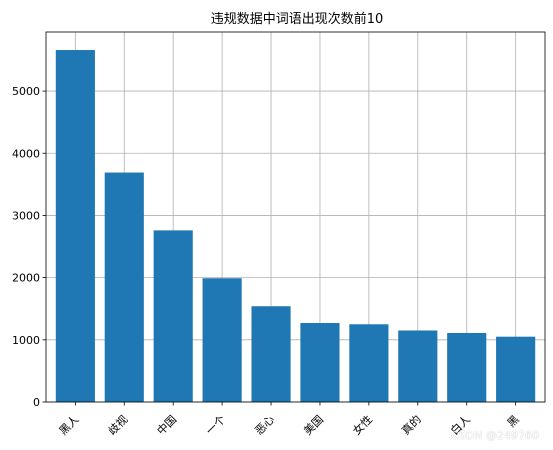  What do you see at coordinates (26, 340) in the screenshot?
I see `y-tick-label: 1000` at bounding box center [26, 340].